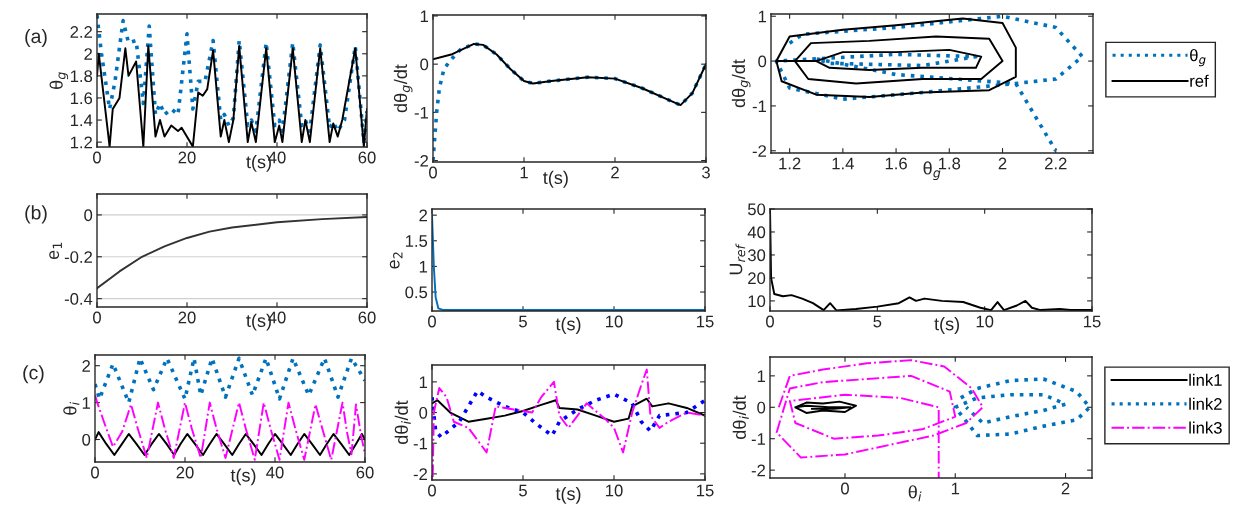  I want to click on y-tick-label: 1.8, so click(81, 76).